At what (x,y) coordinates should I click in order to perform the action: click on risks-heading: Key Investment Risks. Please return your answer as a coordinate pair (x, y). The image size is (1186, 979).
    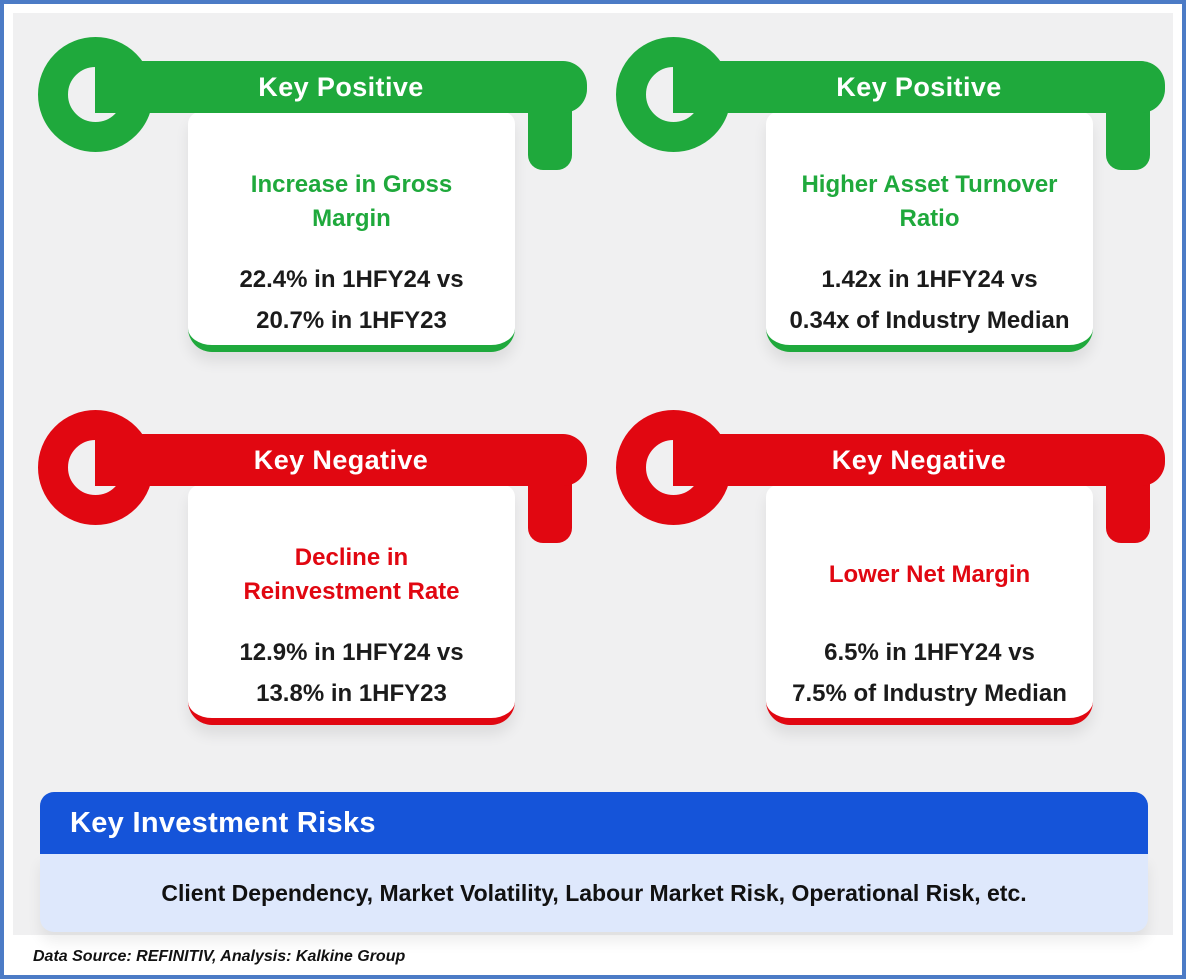
    Looking at the image, I should click on (223, 823).